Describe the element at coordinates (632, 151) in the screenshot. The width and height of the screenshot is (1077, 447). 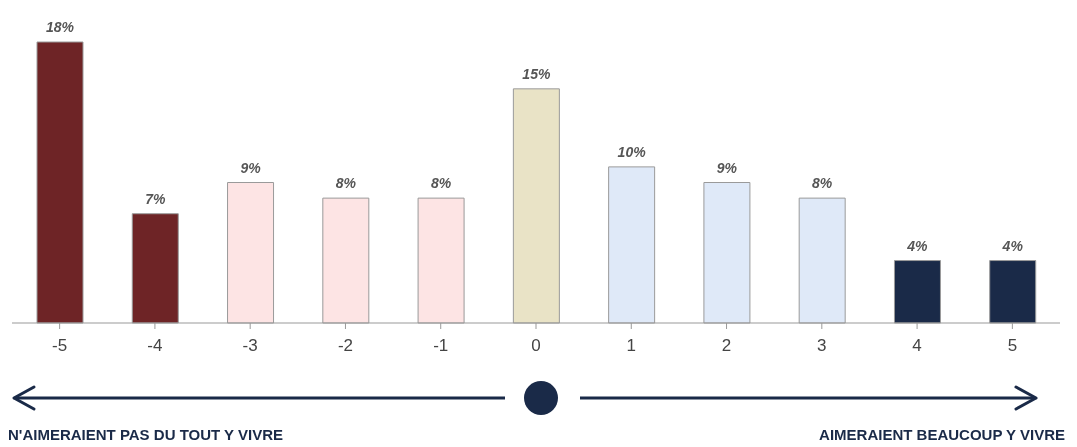
I see `data-label: 10%` at that location.